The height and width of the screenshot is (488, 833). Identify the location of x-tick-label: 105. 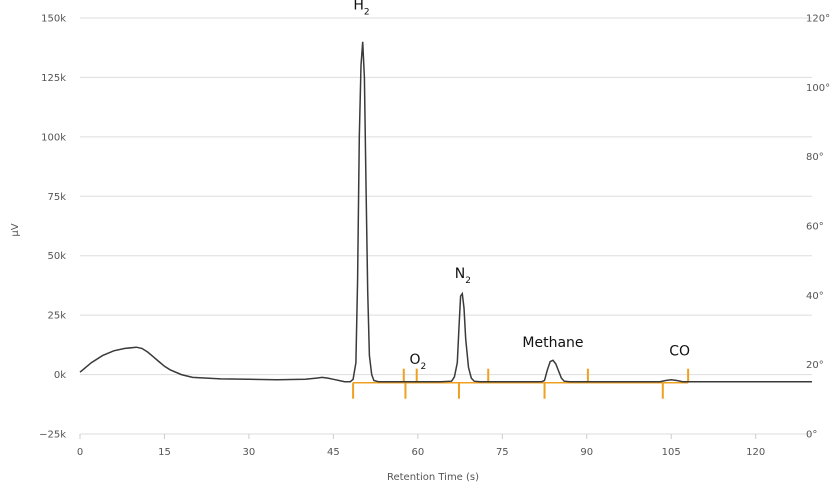
(671, 452).